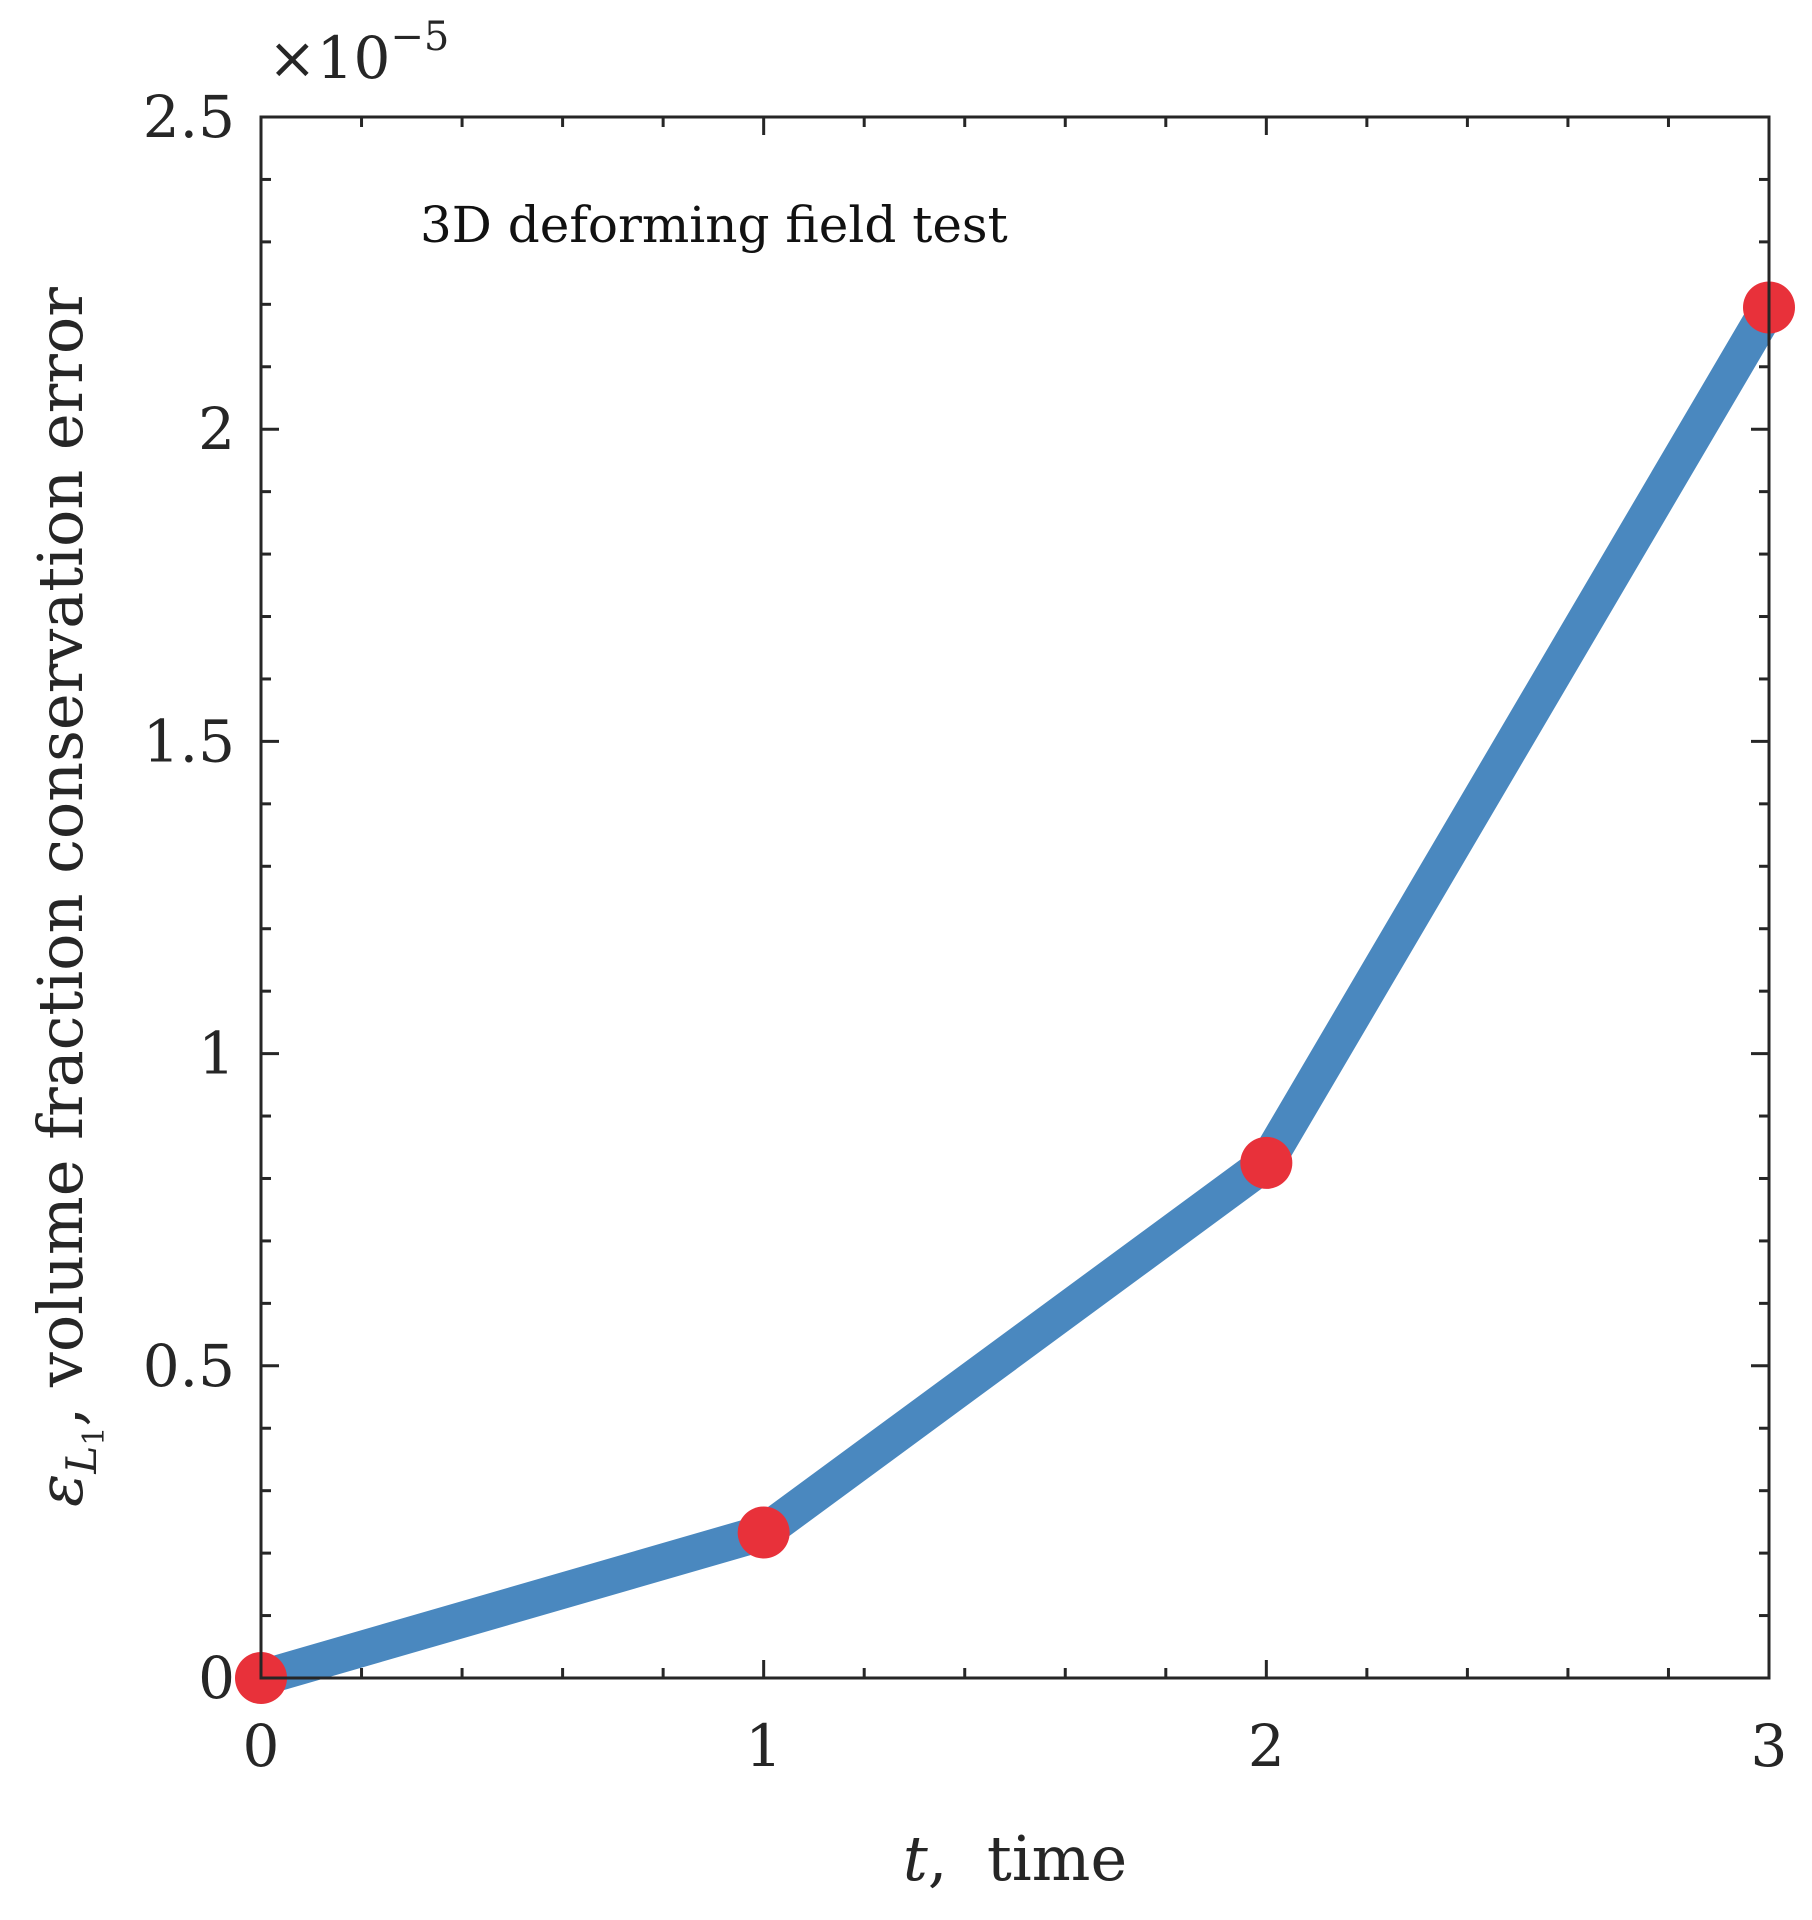 Image resolution: width=1812 pixels, height=1920 pixels. I want to click on y-exponent-power: −5, so click(419, 37).